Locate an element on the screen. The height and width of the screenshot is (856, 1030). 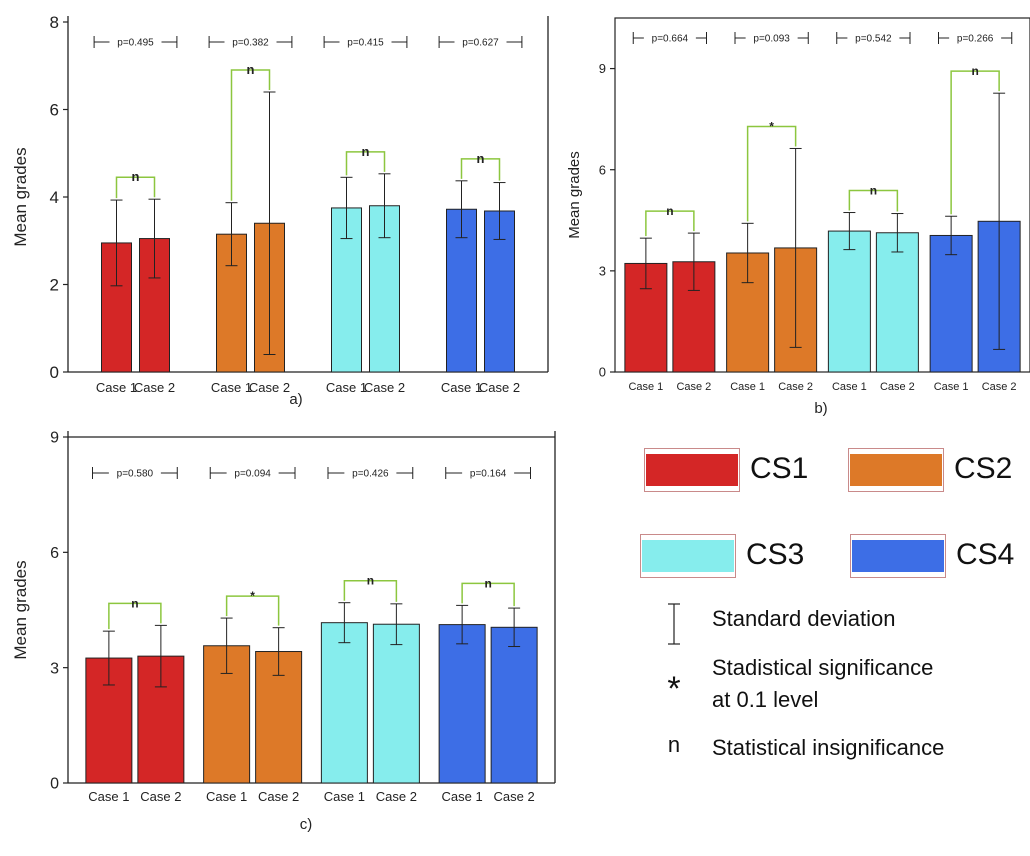
legend-swatch-cs3 is located at coordinates (688, 556).